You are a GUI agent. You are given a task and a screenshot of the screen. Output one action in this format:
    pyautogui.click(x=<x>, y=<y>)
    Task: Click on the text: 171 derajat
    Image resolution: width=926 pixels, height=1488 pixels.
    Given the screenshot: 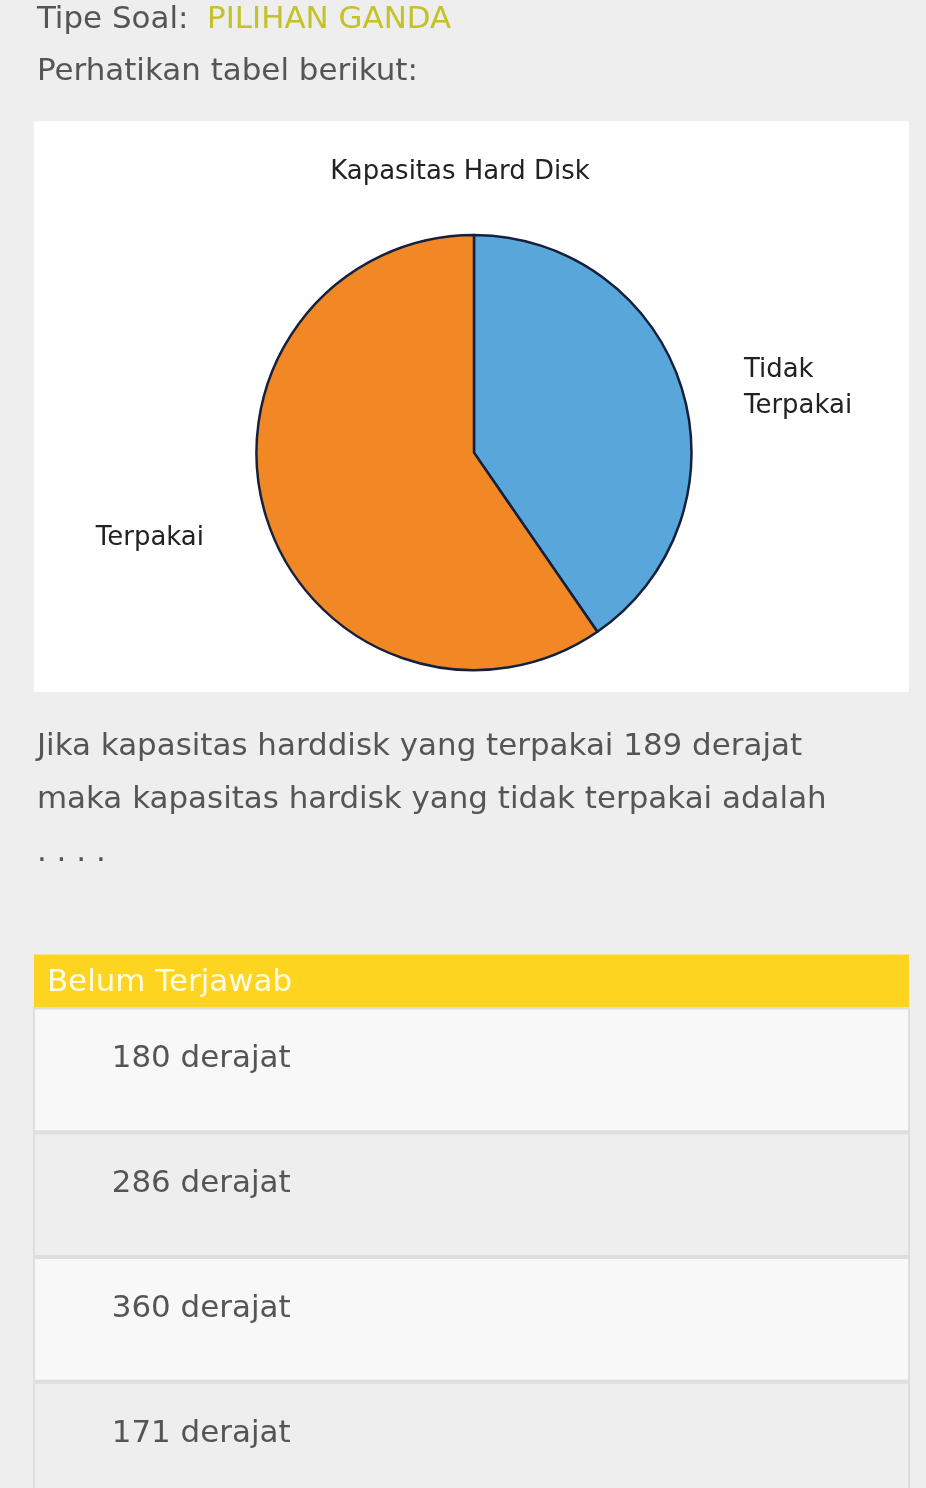 What is the action you would take?
    pyautogui.click(x=201, y=1430)
    